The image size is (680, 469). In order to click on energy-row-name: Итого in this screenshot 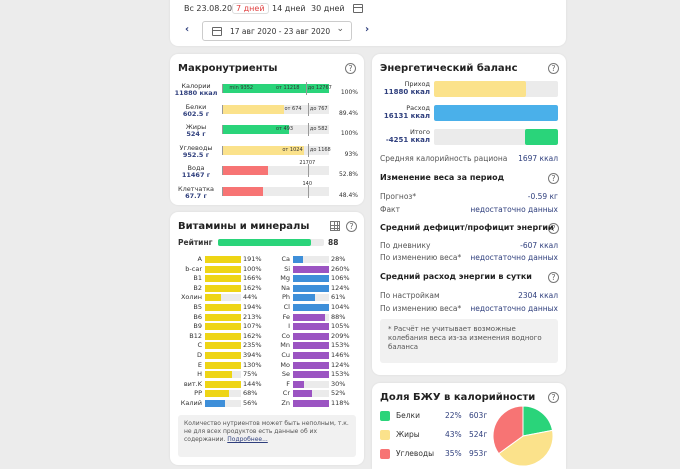, I will do `click(419, 132)`.